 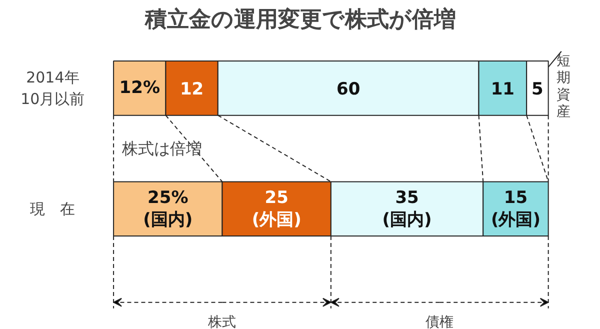 What do you see at coordinates (53, 209) in the screenshot?
I see `y-tick-label: 現 在` at bounding box center [53, 209].